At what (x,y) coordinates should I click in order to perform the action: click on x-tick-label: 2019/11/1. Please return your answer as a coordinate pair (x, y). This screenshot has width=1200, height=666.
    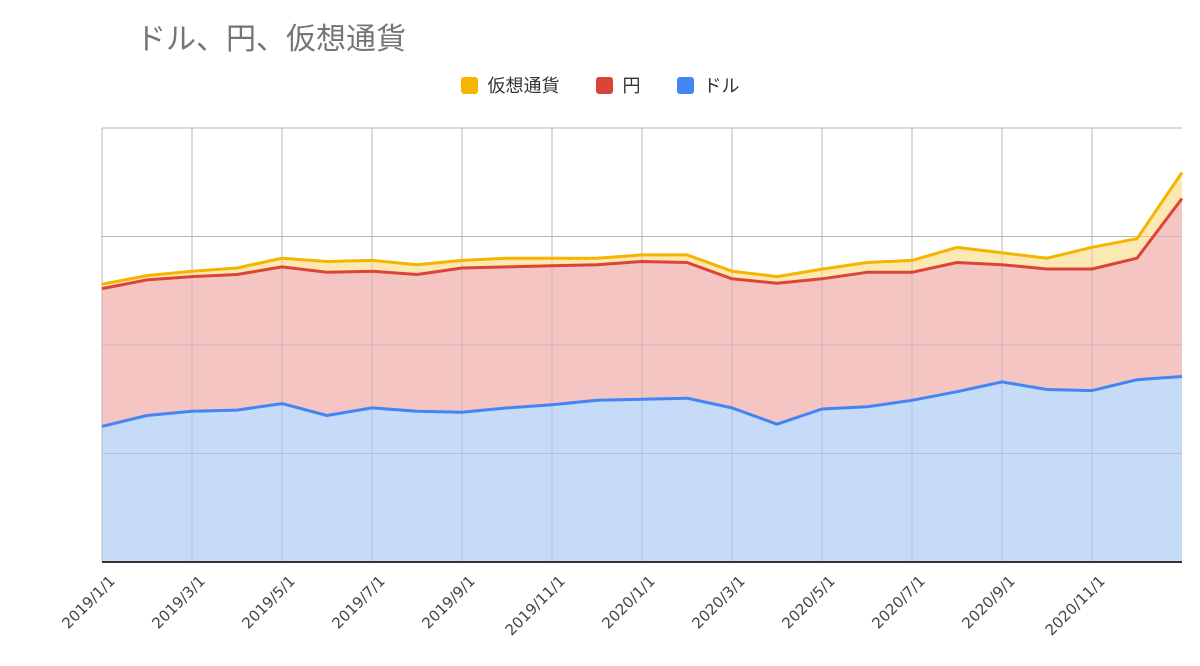
    Looking at the image, I should click on (535, 605).